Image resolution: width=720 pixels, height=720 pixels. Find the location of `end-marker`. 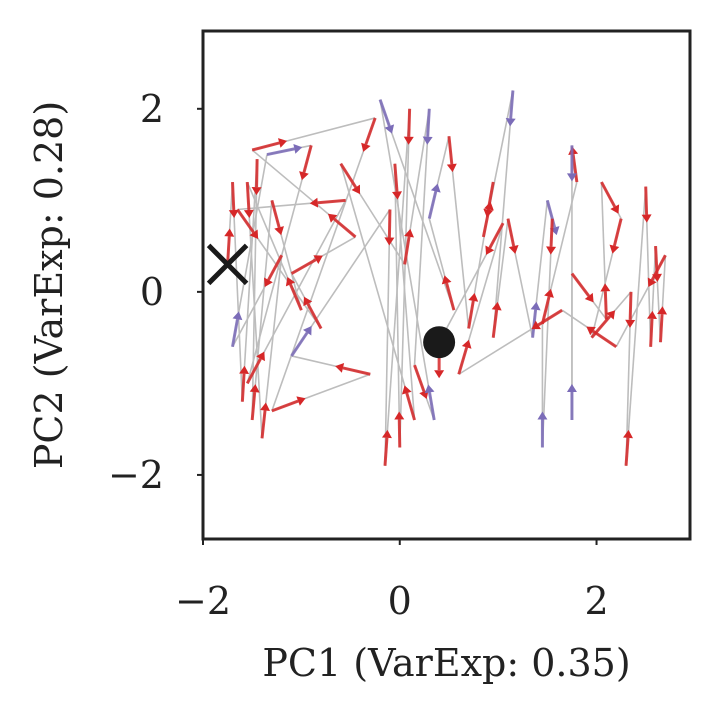

end-marker is located at coordinates (439, 342).